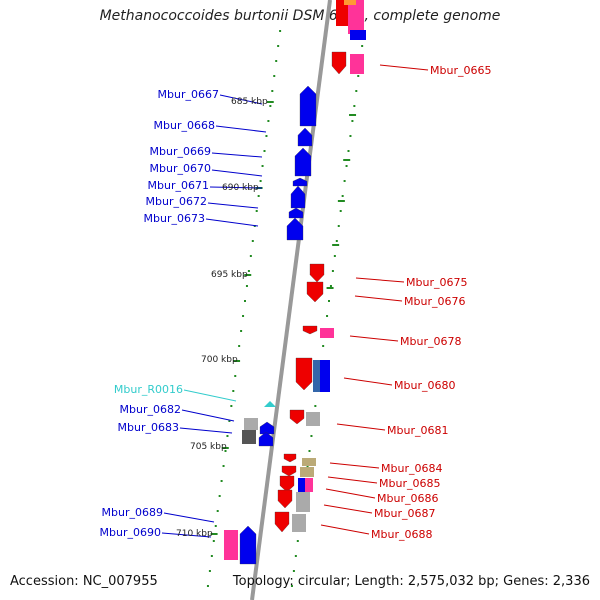 The image size is (600, 600). I want to click on gene-label-mbur-0673: Mbur_0673, so click(174, 218).